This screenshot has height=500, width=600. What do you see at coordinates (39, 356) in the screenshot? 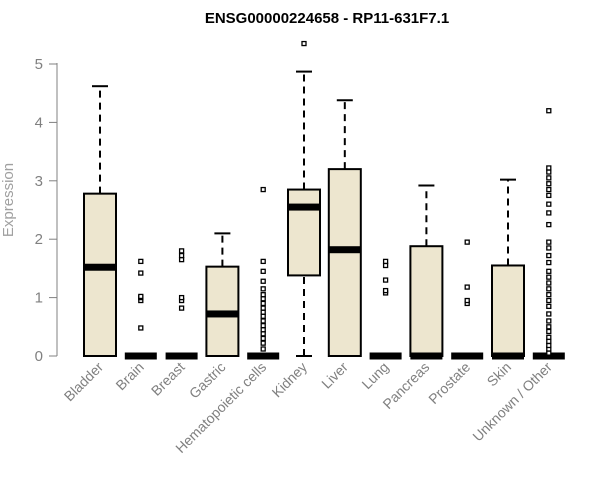
I see `y-tick-label: 0` at bounding box center [39, 356].